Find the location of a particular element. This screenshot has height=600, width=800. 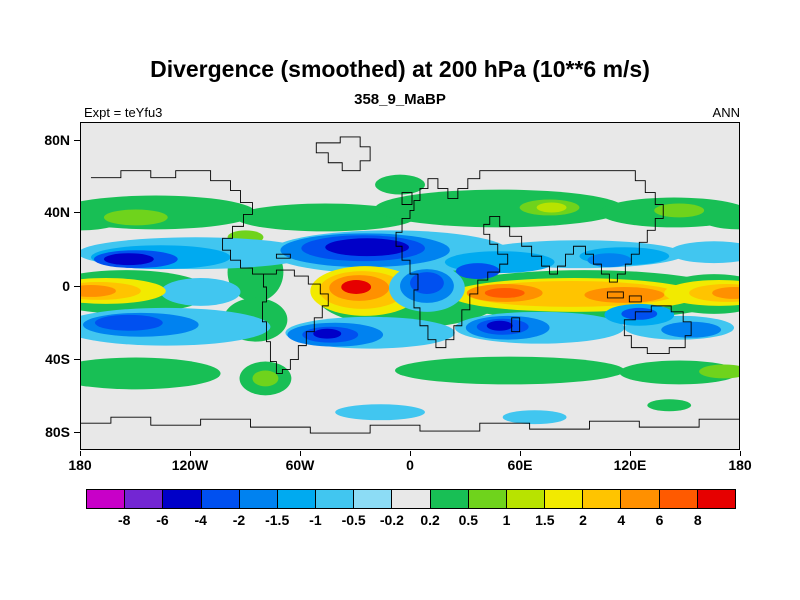

colorbar-label: 1 is located at coordinates (506, 520).